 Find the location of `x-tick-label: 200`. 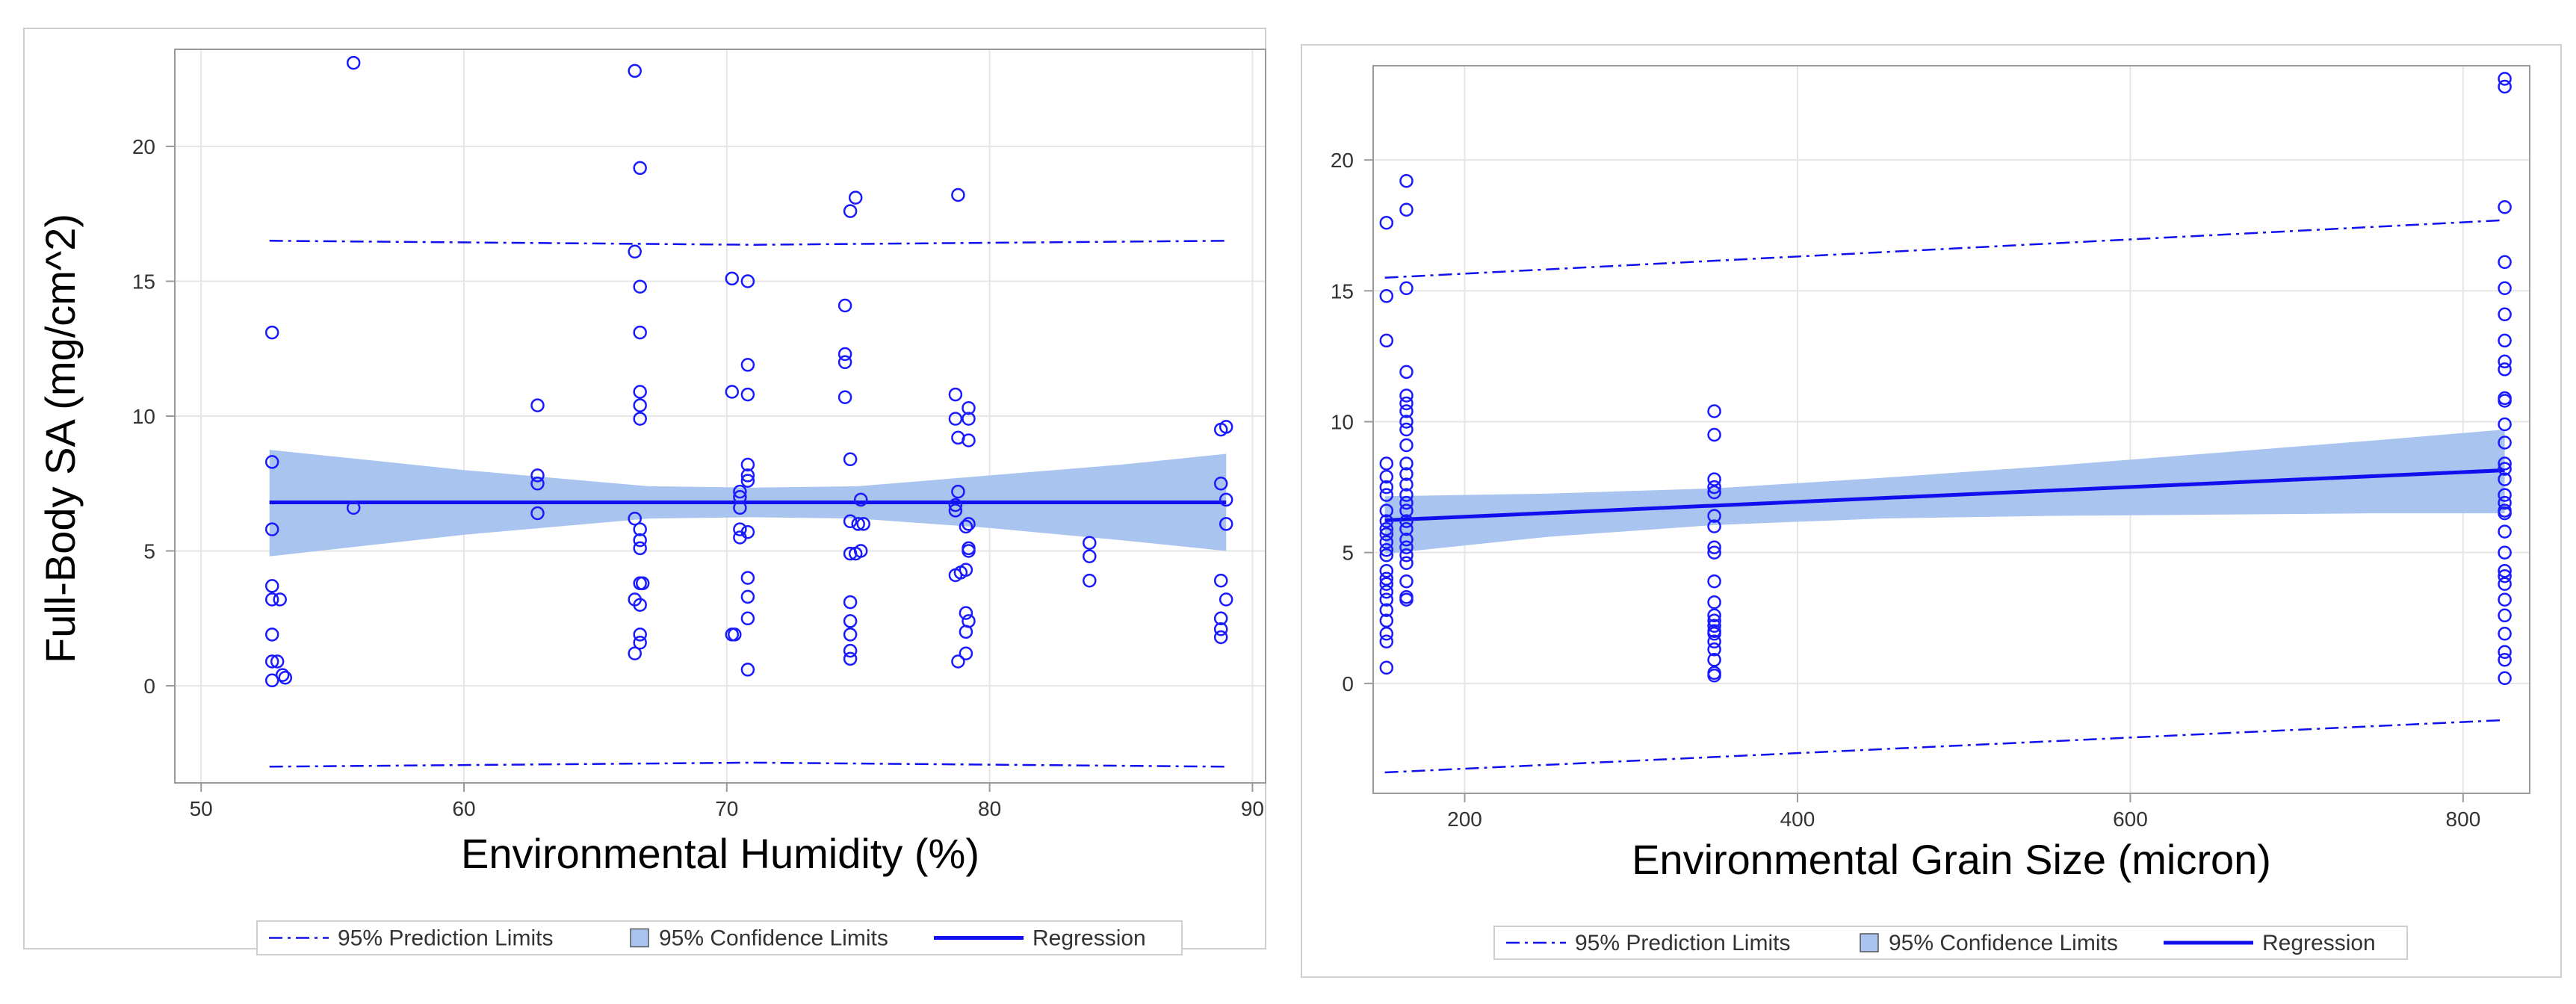

x-tick-label: 200 is located at coordinates (1464, 819).